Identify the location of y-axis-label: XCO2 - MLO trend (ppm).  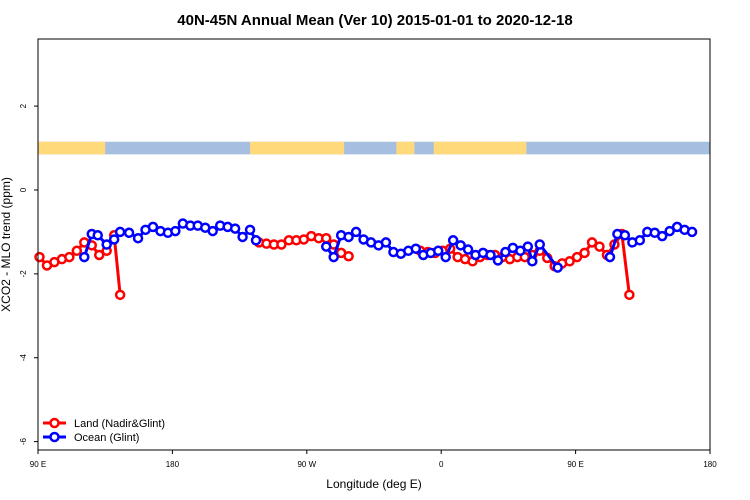
(6, 244).